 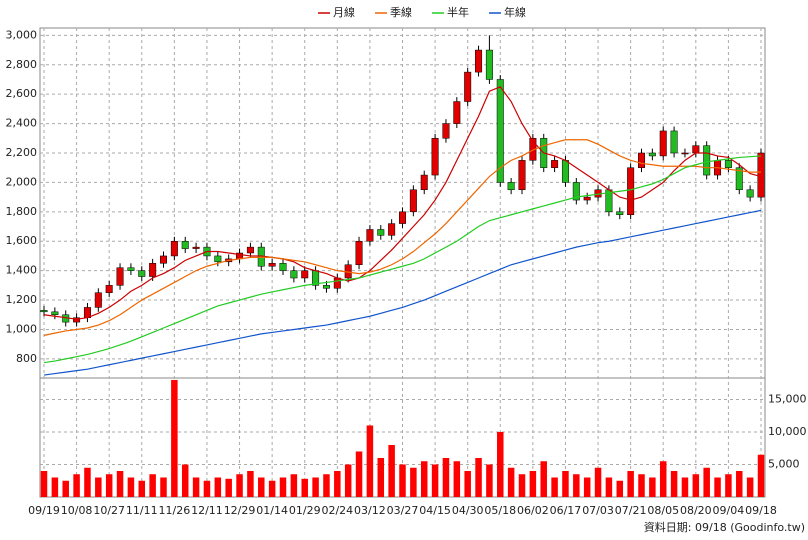 What do you see at coordinates (272, 510) in the screenshot?
I see `x-tick-label: 01/14` at bounding box center [272, 510].